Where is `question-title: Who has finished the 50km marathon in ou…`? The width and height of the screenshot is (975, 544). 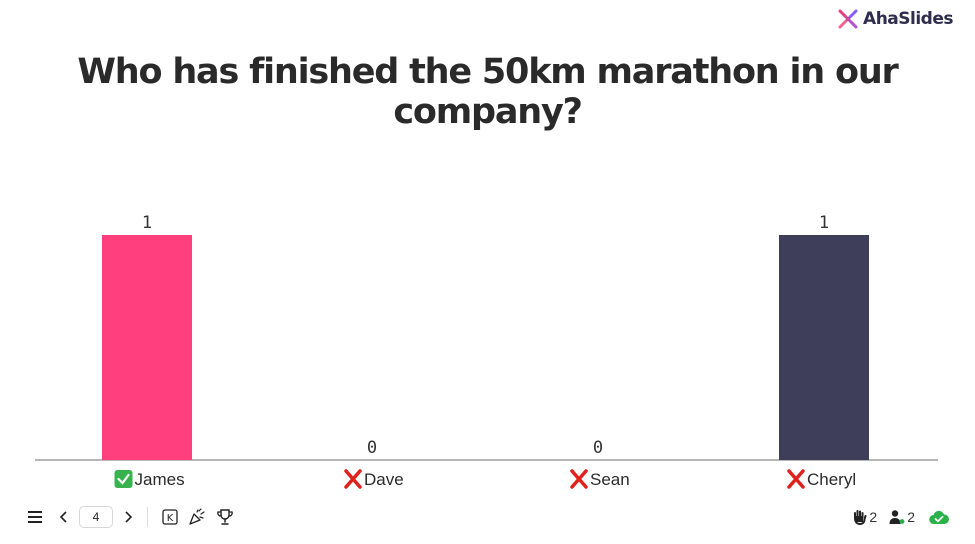
question-title: Who has finished the 50km marathon in ou… is located at coordinates (487, 92).